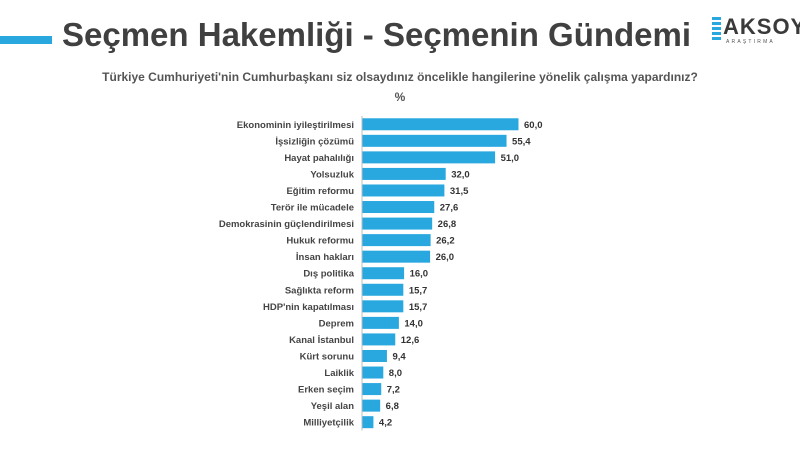 Image resolution: width=800 pixels, height=463 pixels. What do you see at coordinates (314, 141) in the screenshot?
I see `category-label: İşsizliğin çözümü` at bounding box center [314, 141].